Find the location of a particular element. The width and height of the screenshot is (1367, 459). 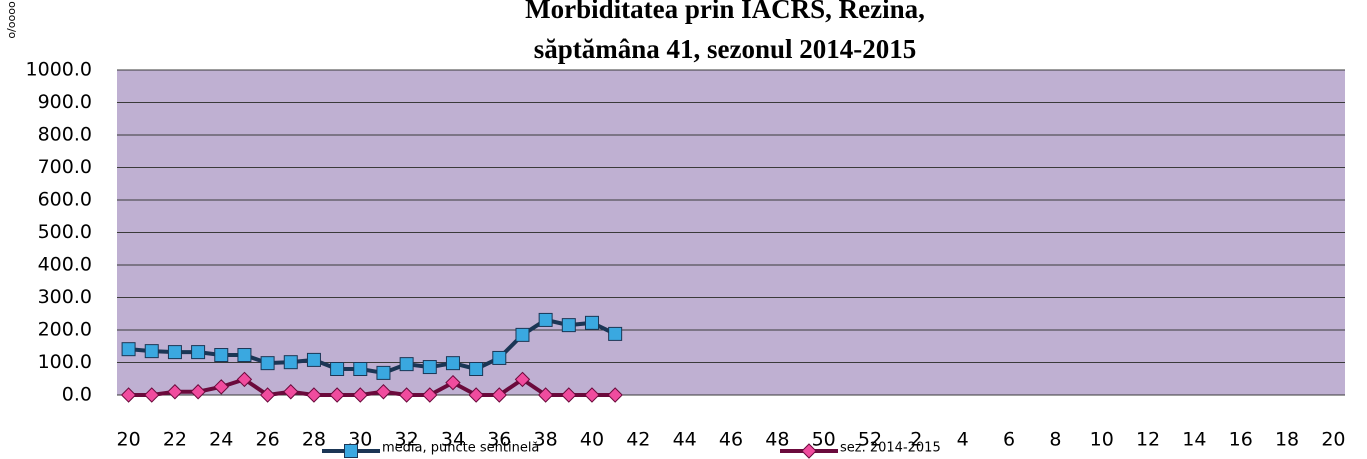

x-tick-label: 42 is located at coordinates (638, 440).